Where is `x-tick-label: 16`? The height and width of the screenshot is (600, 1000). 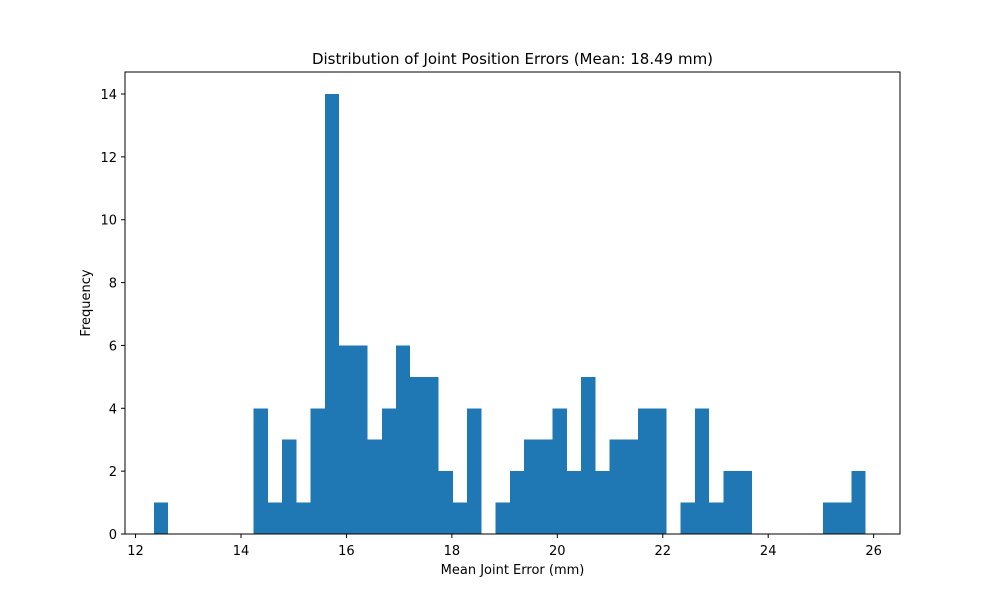 x-tick-label: 16 is located at coordinates (346, 551).